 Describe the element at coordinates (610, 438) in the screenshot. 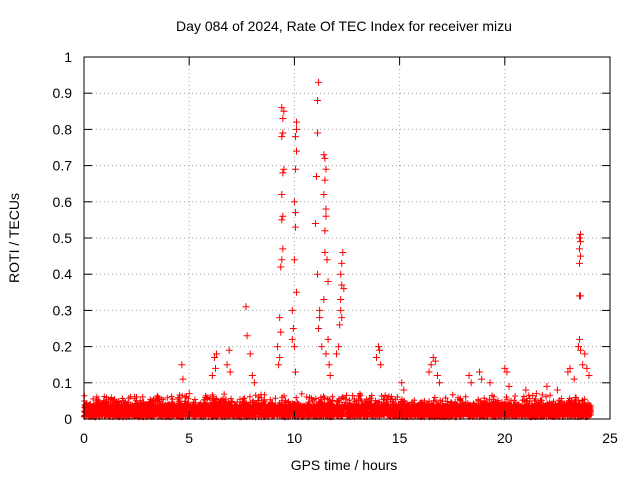

I see `x-tick-label: 25` at that location.